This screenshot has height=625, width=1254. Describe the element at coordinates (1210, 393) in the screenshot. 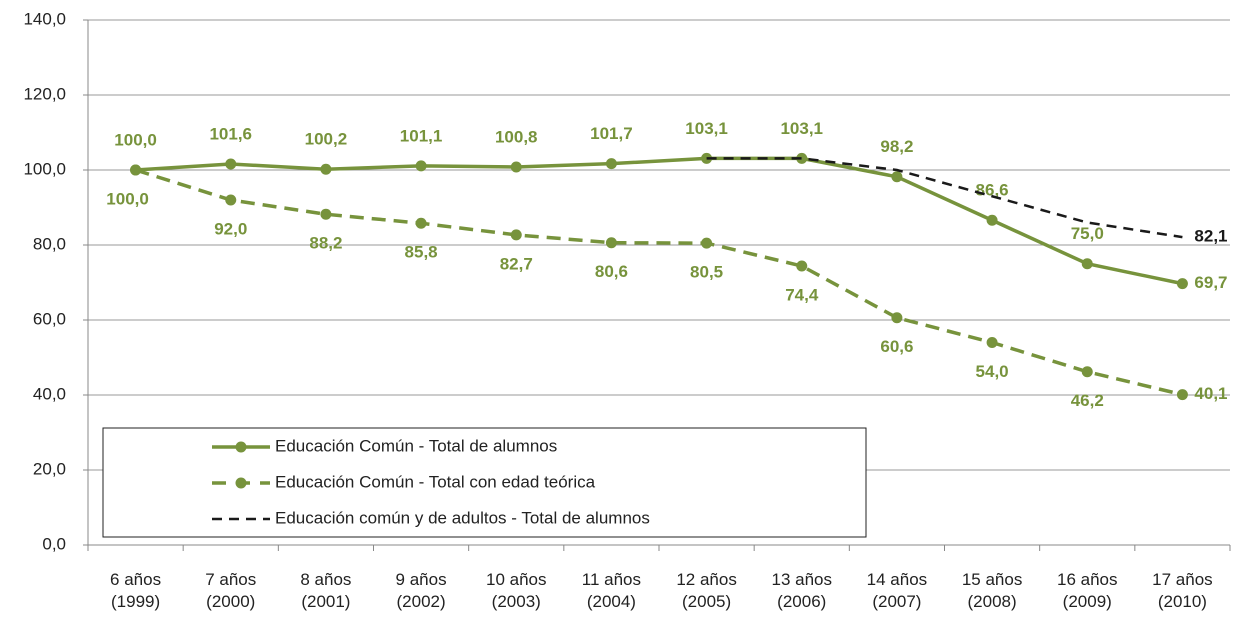

I see `data-label: 40,1` at that location.